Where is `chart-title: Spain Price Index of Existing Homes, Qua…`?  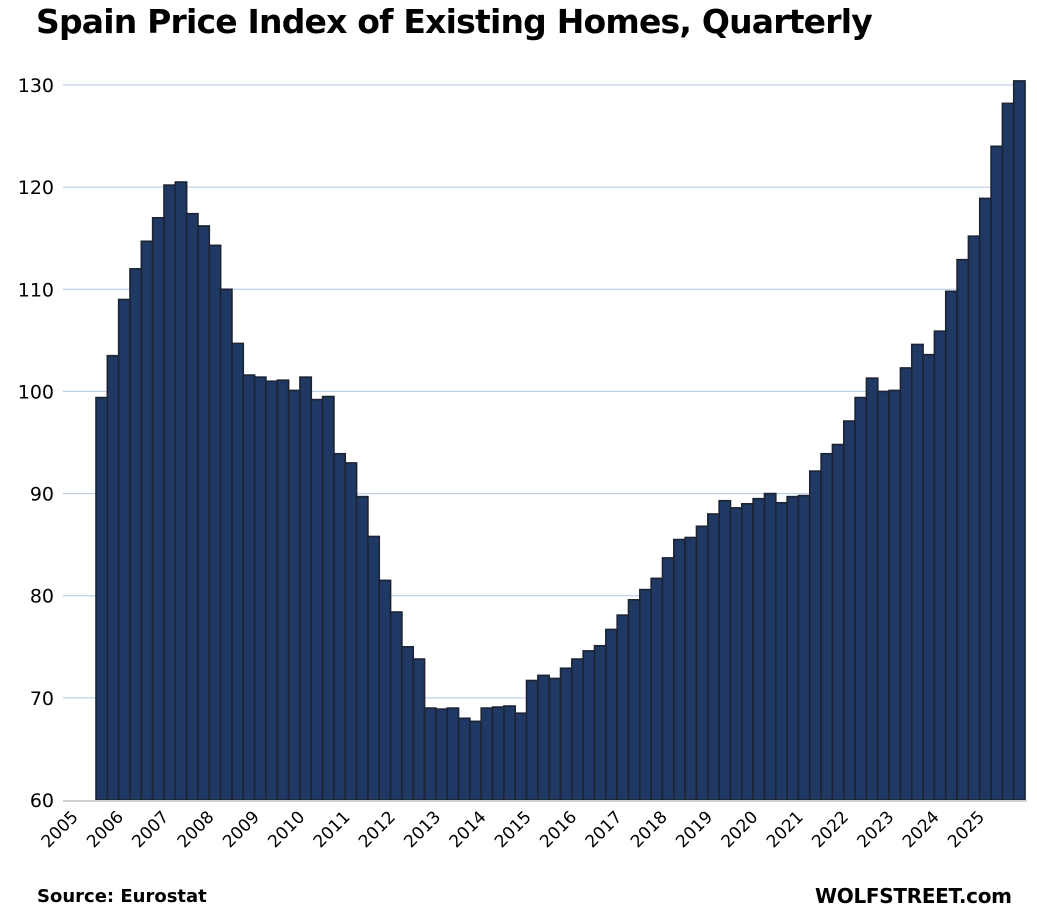 chart-title: Spain Price Index of Existing Homes, Qua… is located at coordinates (454, 21).